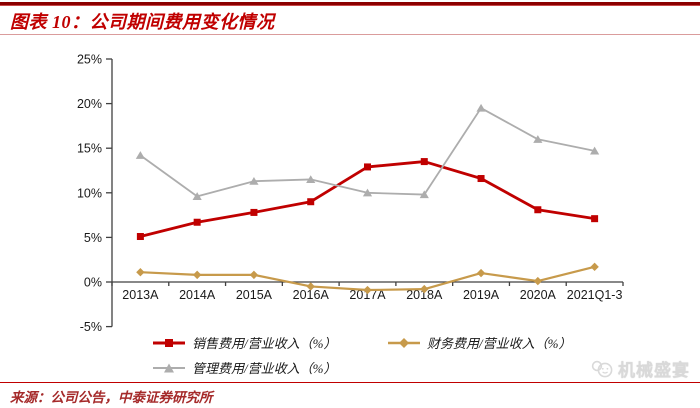 Image resolution: width=700 pixels, height=408 pixels. What do you see at coordinates (350, 34) in the screenshot?
I see `title-underline` at bounding box center [350, 34].